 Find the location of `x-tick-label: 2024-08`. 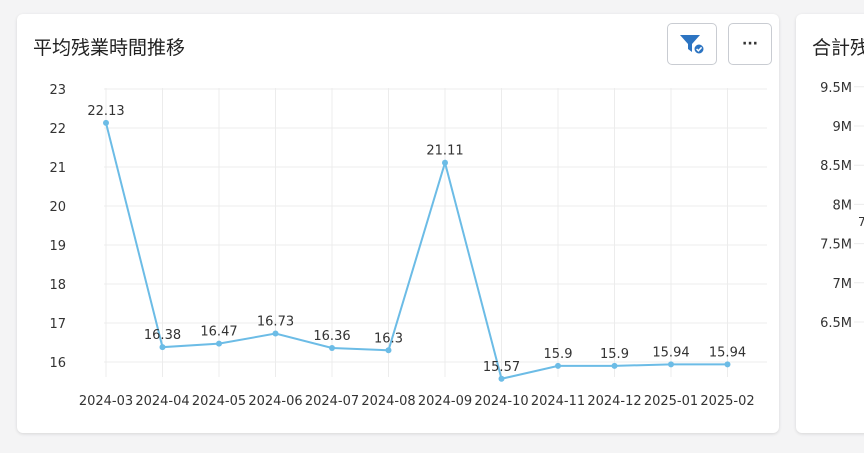

x-tick-label: 2024-08 is located at coordinates (388, 401).